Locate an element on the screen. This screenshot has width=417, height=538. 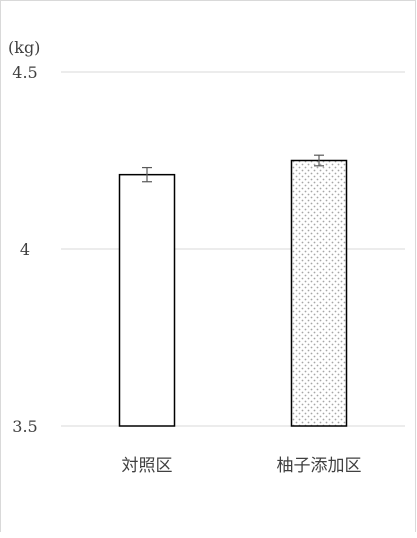
y-unit-label: (kg) is located at coordinates (24, 47).